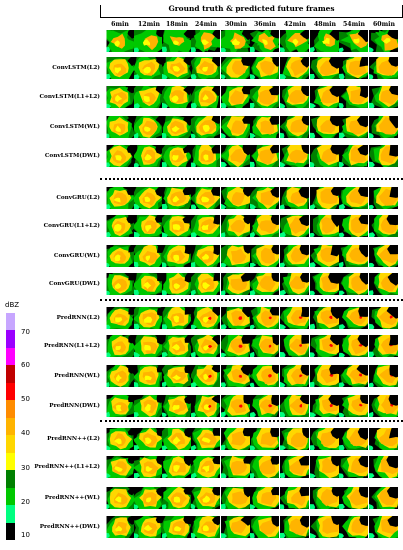 The image size is (403, 550). Describe the element at coordinates (25, 365) in the screenshot. I see `colorbar-tick-label: 60` at that location.